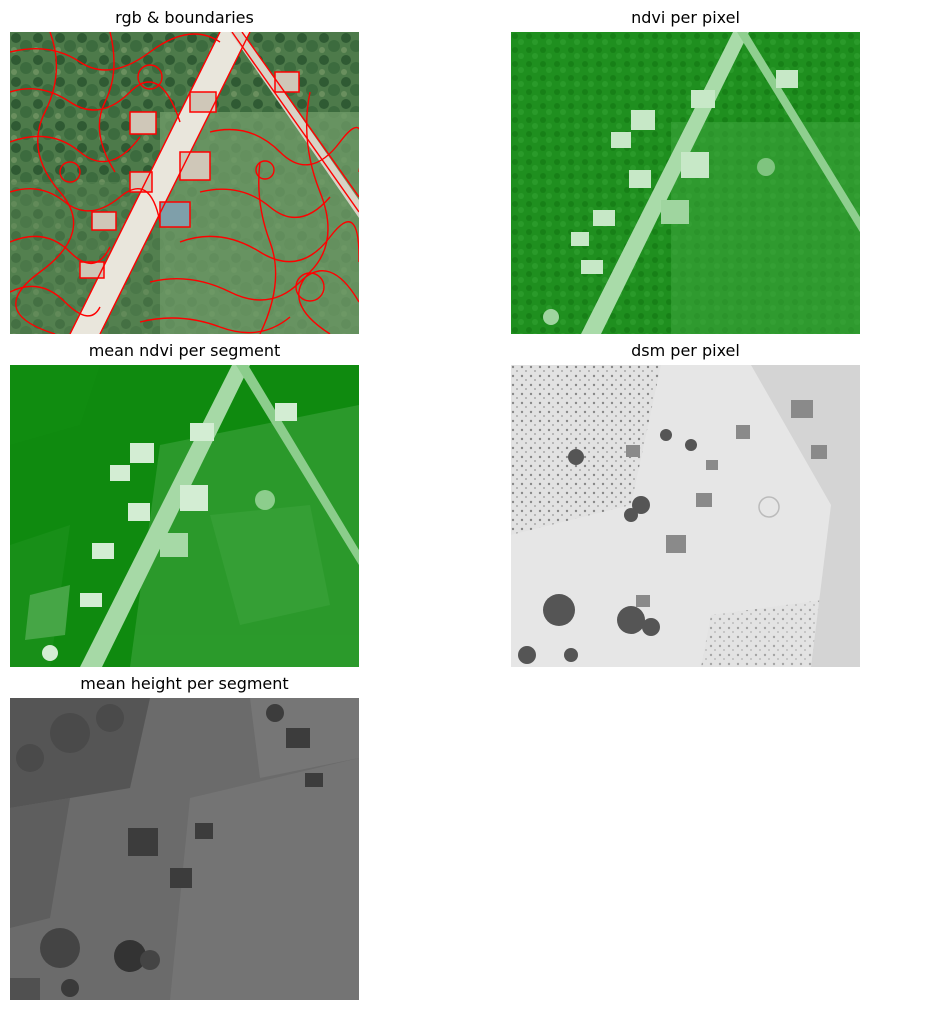  I want to click on panel-title: ndvi per pixel, so click(685, 17).